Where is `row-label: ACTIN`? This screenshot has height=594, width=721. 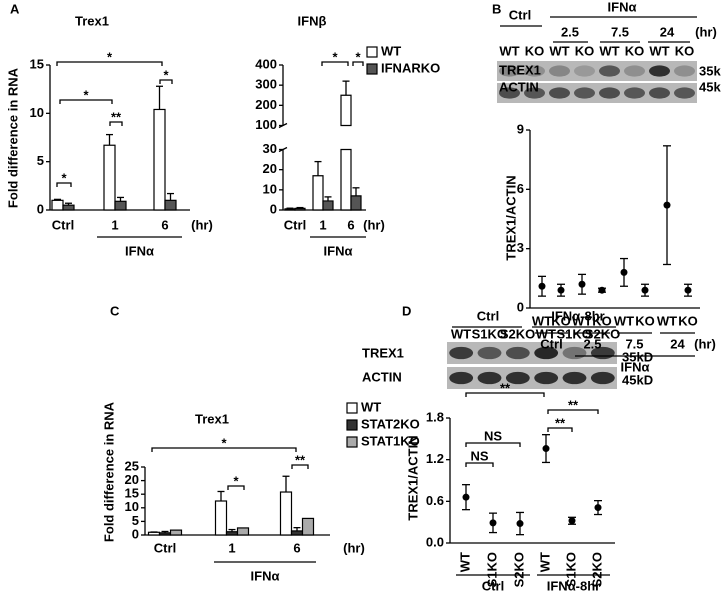 row-label: ACTIN is located at coordinates (519, 86).